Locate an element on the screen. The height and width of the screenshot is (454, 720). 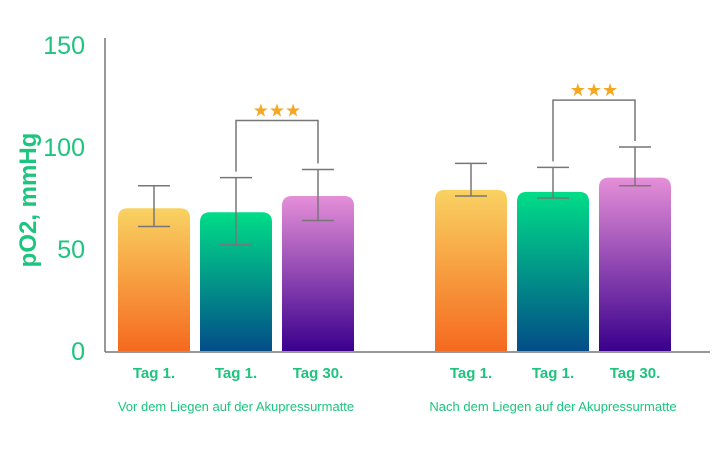
group-label: Vor dem Liegen auf der Akupressurmatte is located at coordinates (236, 406).